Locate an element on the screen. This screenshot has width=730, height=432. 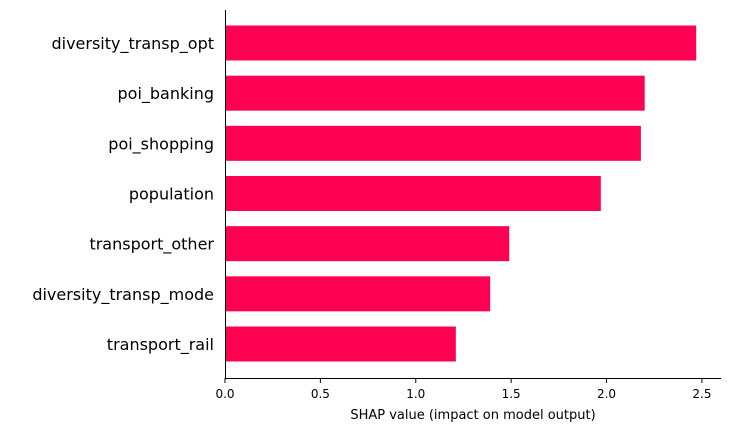
x-tick-label: 1.5 is located at coordinates (511, 394).